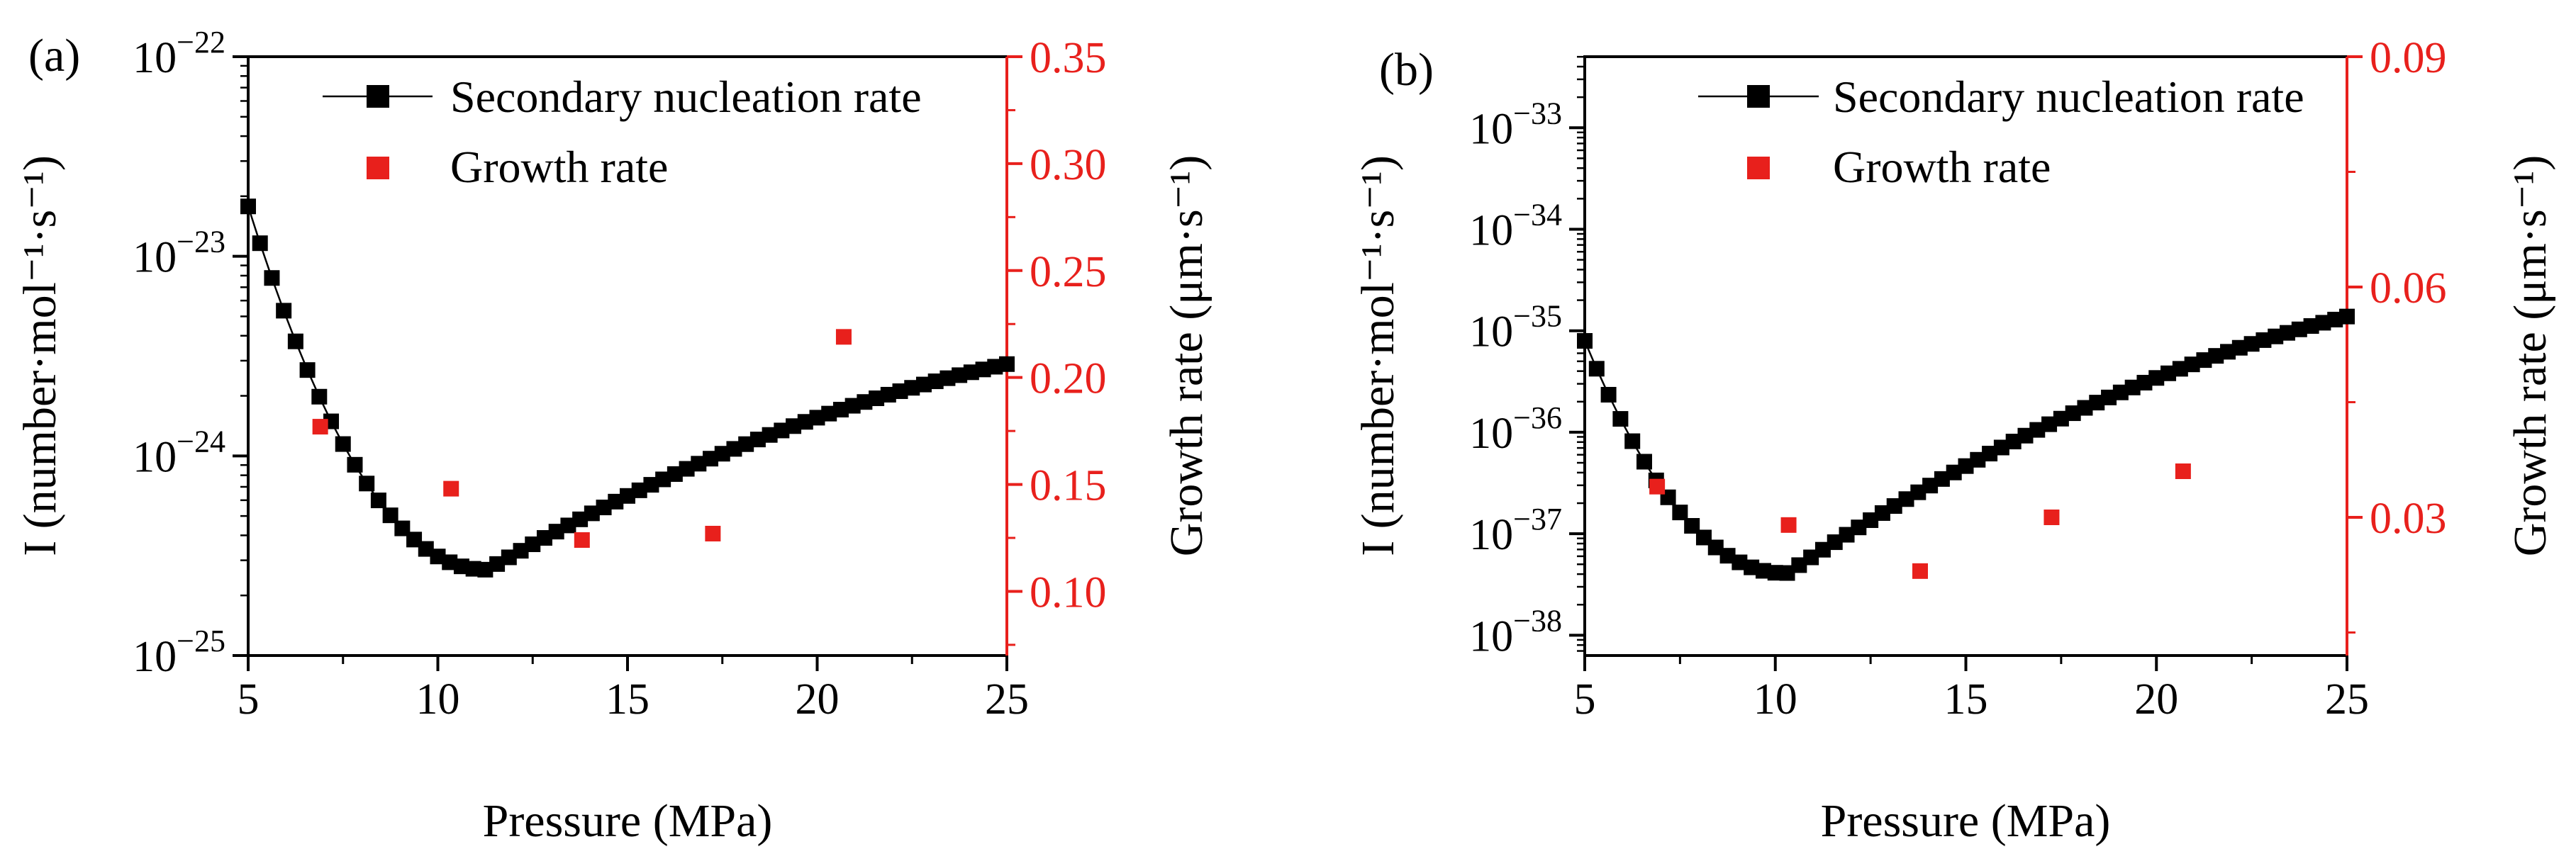 Image resolution: width=2576 pixels, height=866 pixels. I want to click on left-tick-label: 10−24, so click(179, 452).